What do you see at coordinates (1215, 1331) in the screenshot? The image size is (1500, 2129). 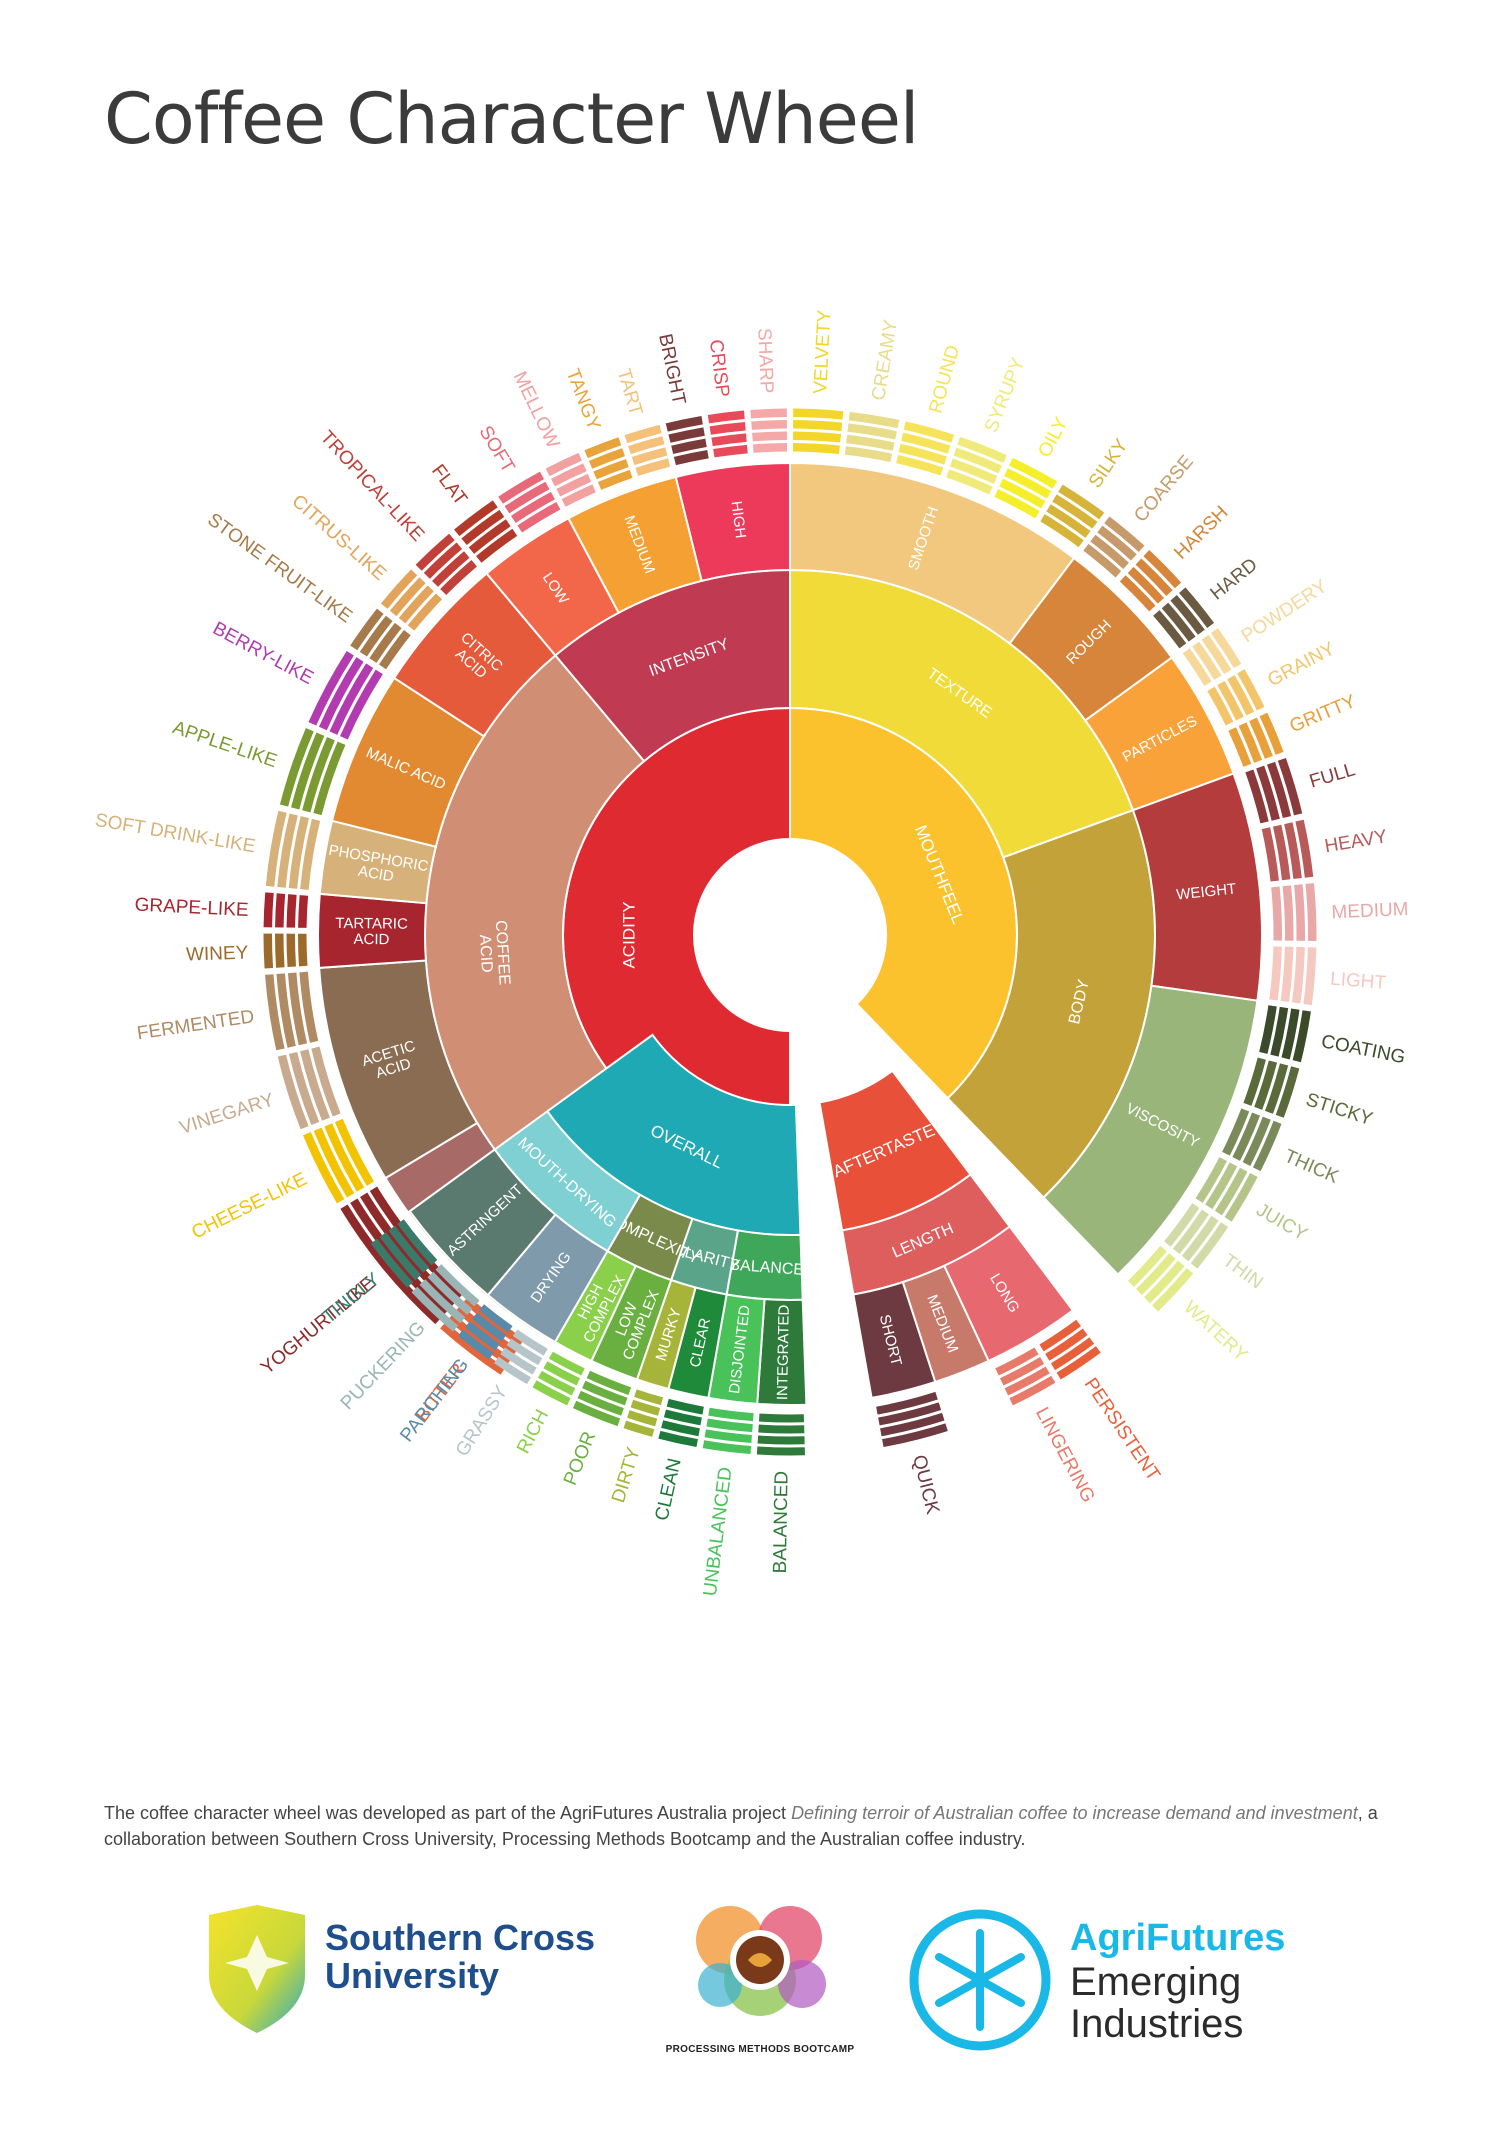 I see `descriptor-label-watery: WATERY` at bounding box center [1215, 1331].